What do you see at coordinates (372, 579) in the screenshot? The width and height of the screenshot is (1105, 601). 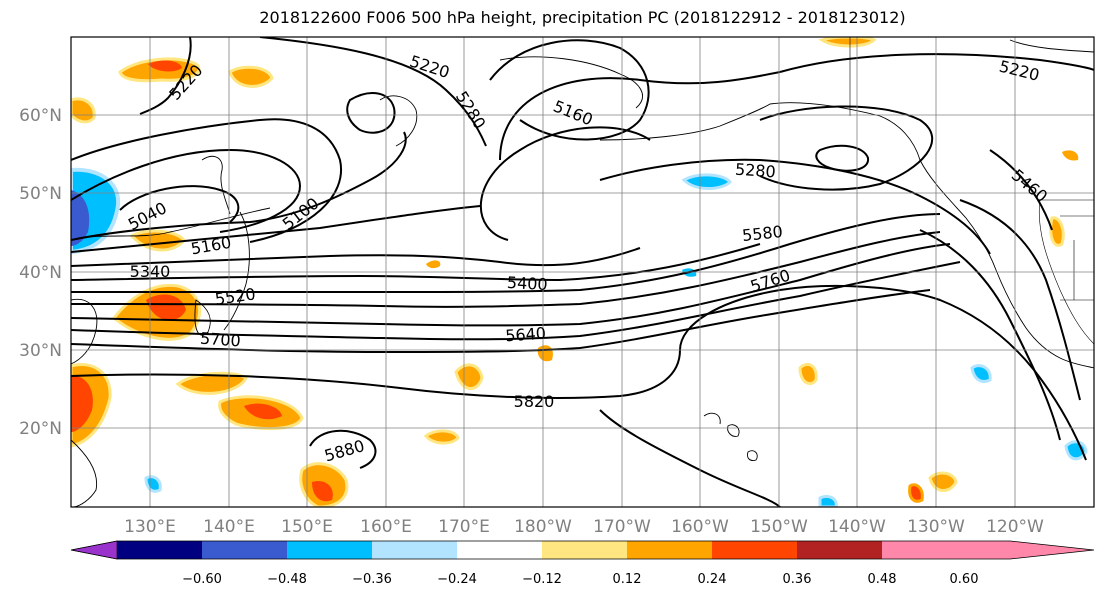 I see `colorbar-tick-label: −0.36` at bounding box center [372, 579].